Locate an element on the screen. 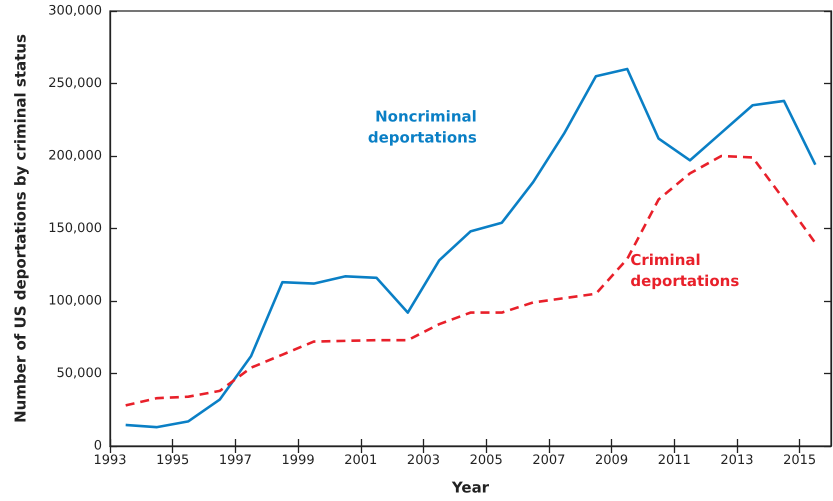  x-axis-title: Year is located at coordinates (470, 487).